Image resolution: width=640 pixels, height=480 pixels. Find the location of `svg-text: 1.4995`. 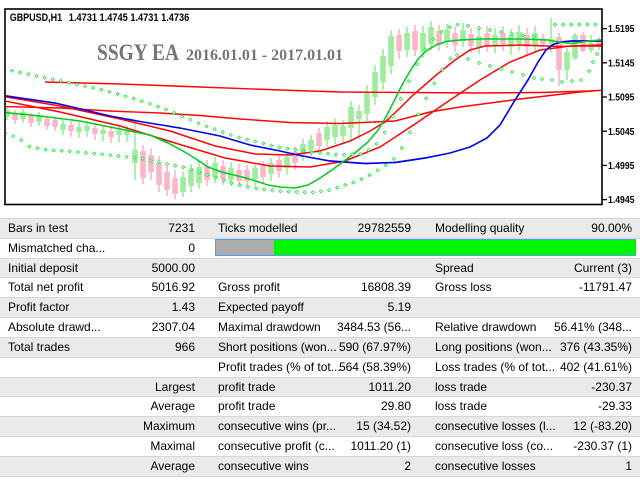

svg-text: 1.4995 is located at coordinates (621, 166).